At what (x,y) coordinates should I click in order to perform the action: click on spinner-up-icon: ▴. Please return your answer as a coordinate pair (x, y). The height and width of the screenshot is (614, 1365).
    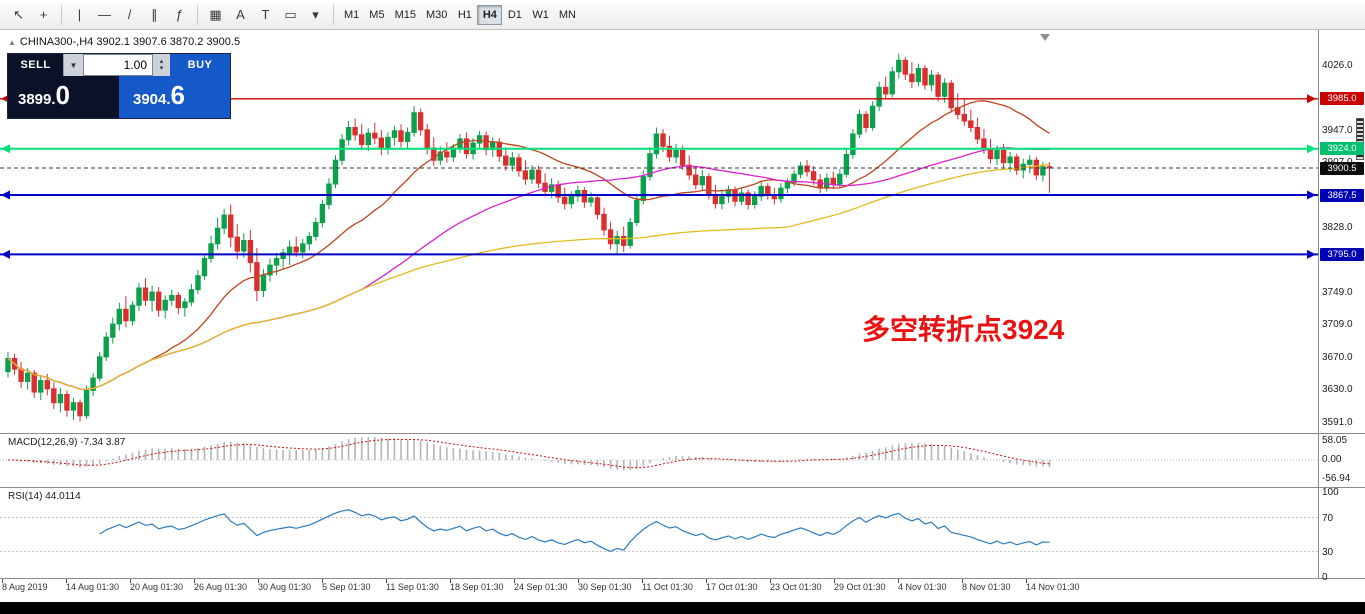
    Looking at the image, I should click on (161, 61).